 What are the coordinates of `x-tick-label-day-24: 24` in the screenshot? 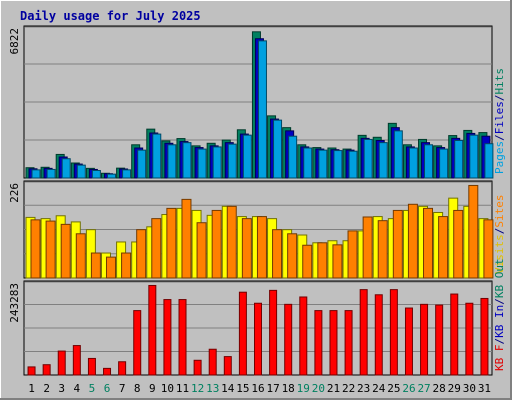 It's located at (379, 388).